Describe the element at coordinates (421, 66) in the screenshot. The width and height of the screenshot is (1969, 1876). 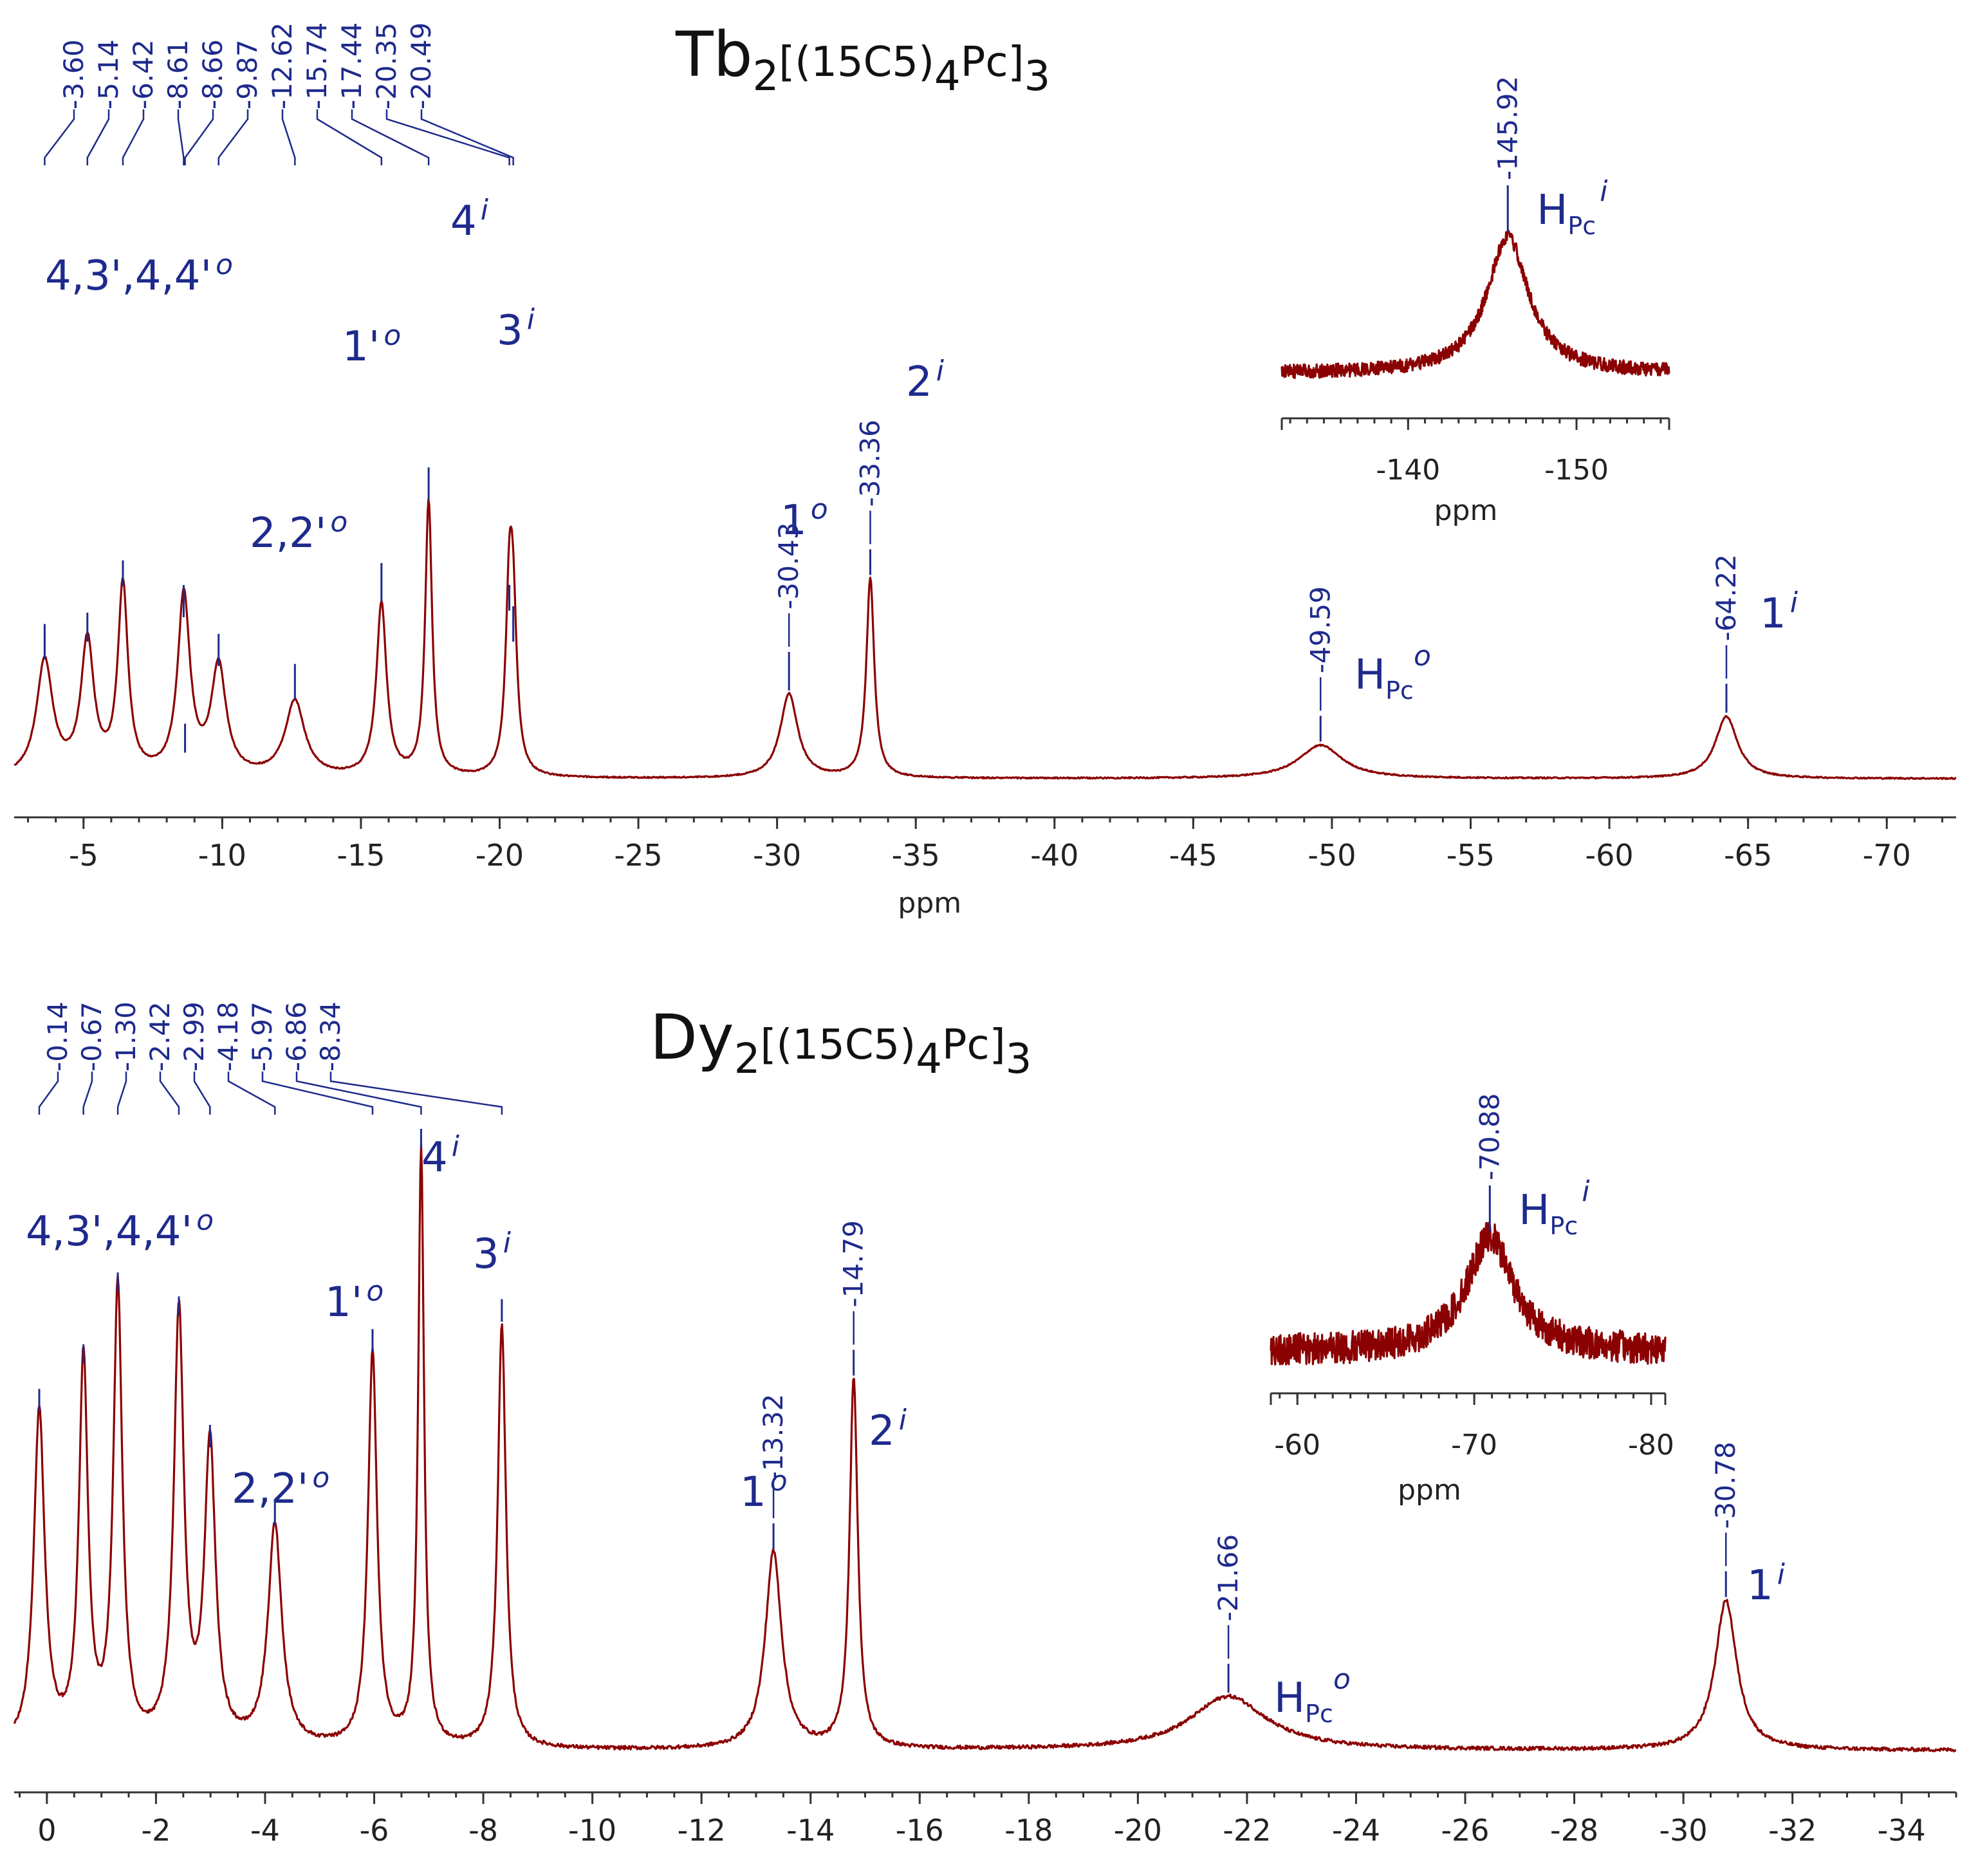
I see `peak-value-label: -20.49` at that location.